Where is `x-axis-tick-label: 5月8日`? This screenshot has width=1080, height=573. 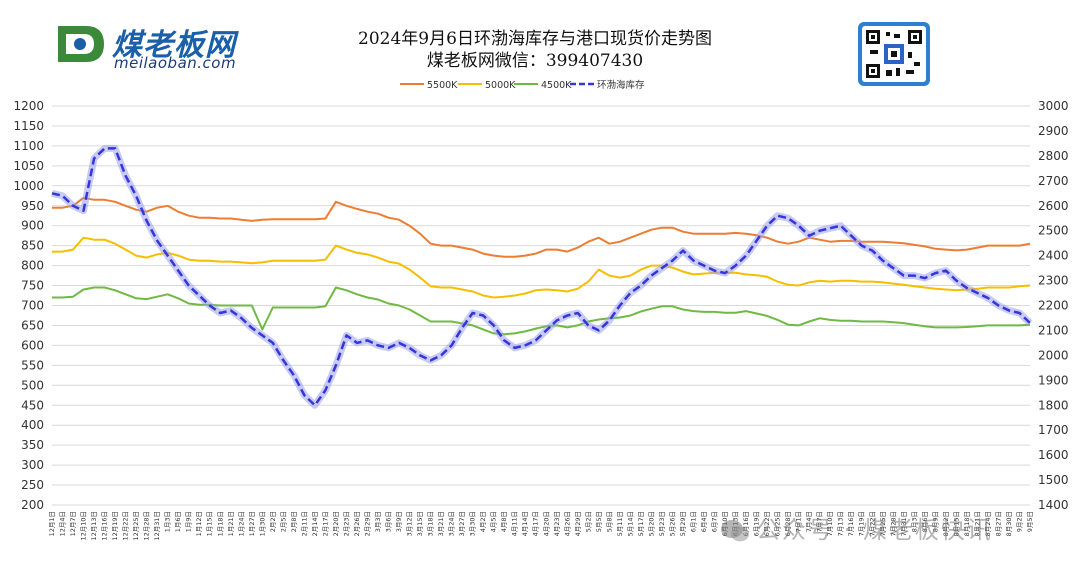 x-axis-tick-label: 5月8日 is located at coordinates (609, 521).